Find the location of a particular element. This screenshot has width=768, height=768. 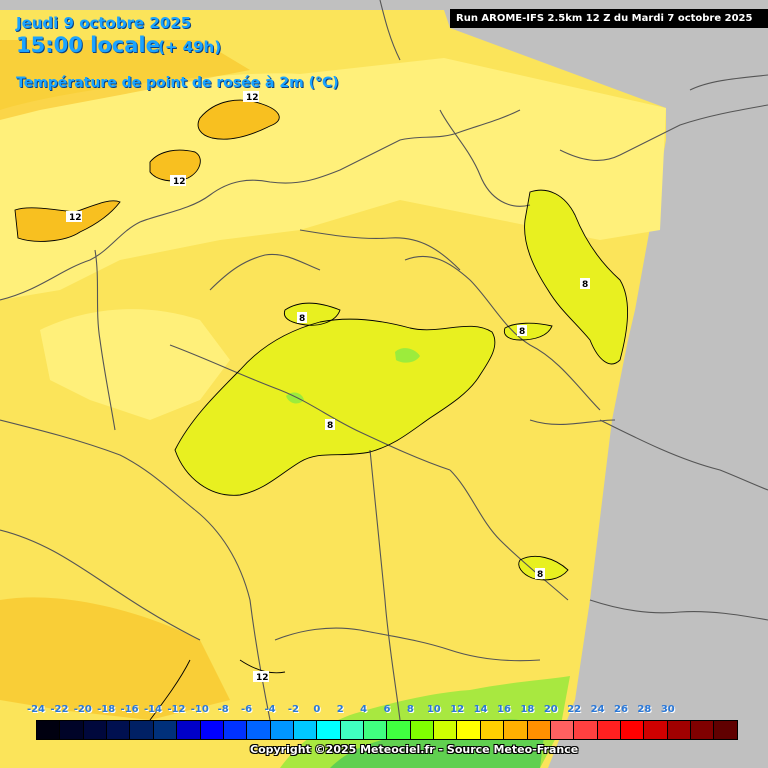

legend-tick-label: -24 is located at coordinates (36, 709).